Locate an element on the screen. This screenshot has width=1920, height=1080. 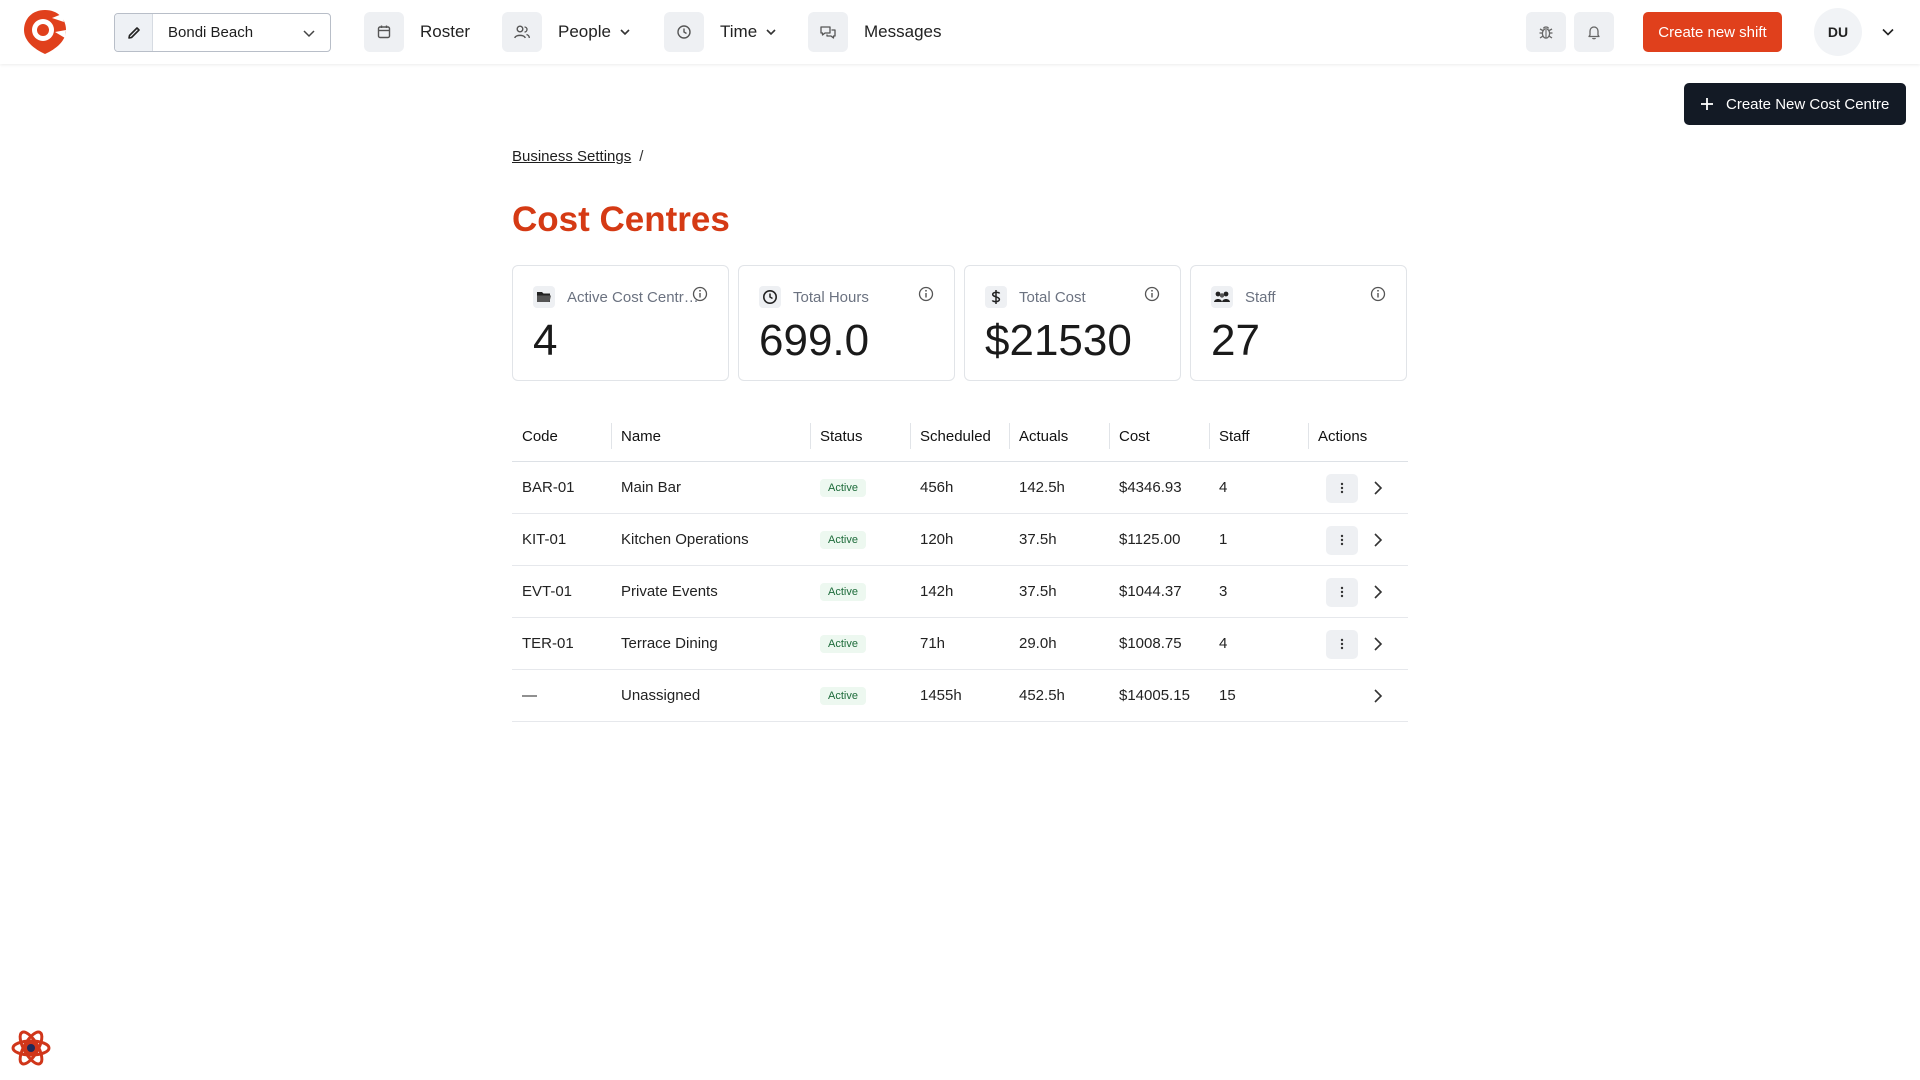
column-header-actuals: Actuals is located at coordinates (1059, 437).